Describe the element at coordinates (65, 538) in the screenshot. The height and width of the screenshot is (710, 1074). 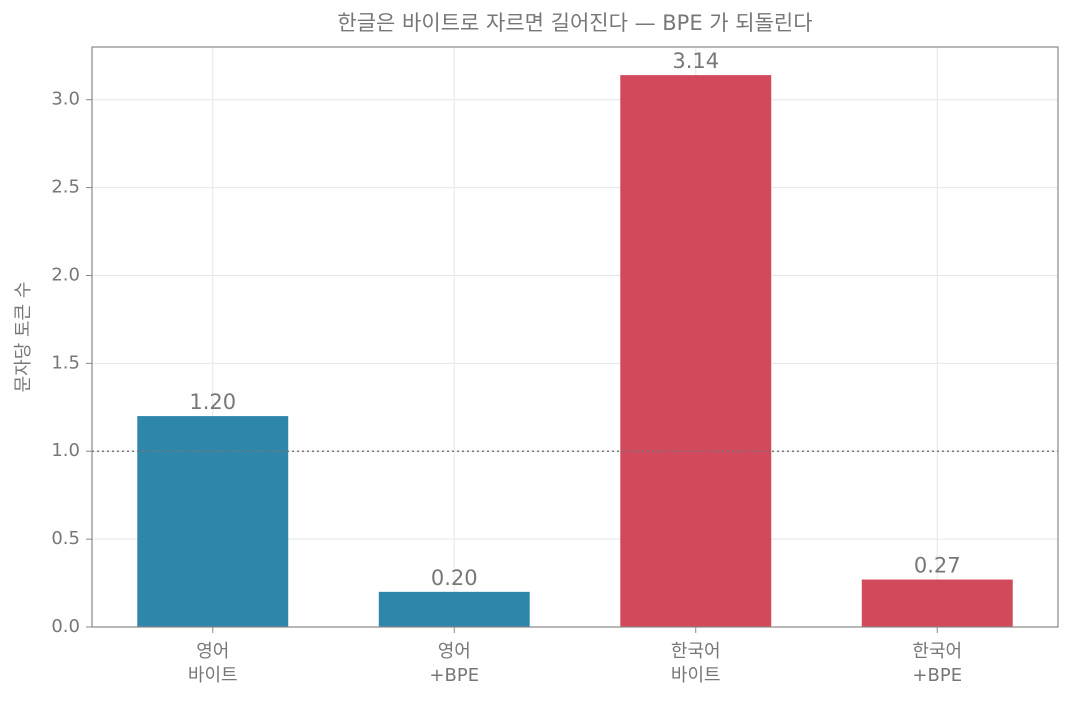
I see `y-tick-label: 0.5` at that location.